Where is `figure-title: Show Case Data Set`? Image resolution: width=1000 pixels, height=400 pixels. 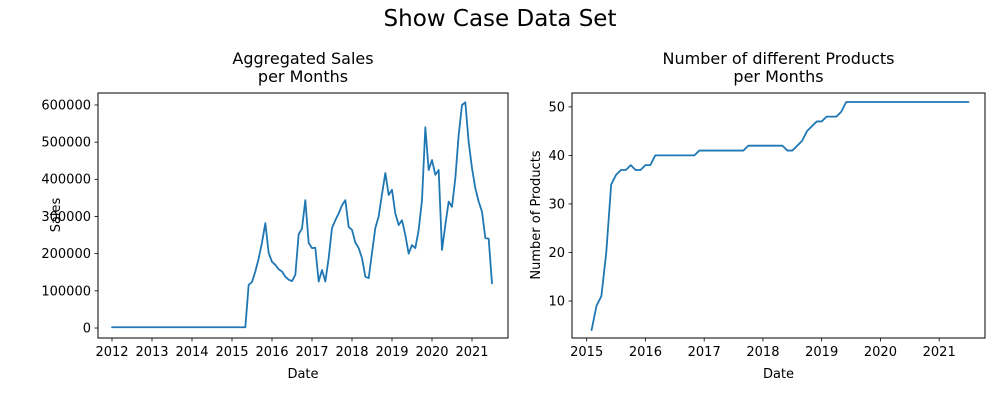 figure-title: Show Case Data Set is located at coordinates (500, 19).